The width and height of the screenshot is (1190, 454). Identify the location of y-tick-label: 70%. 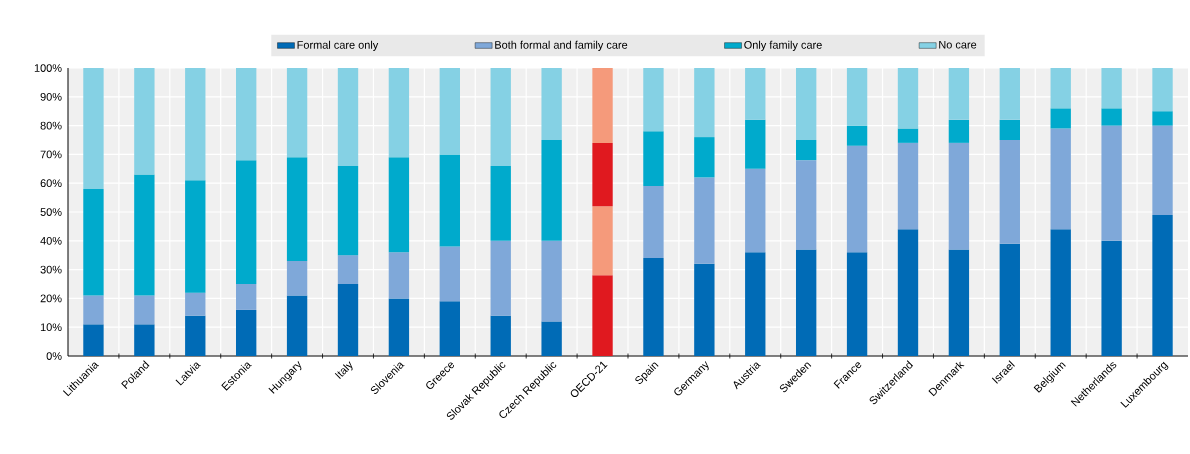
(51, 154).